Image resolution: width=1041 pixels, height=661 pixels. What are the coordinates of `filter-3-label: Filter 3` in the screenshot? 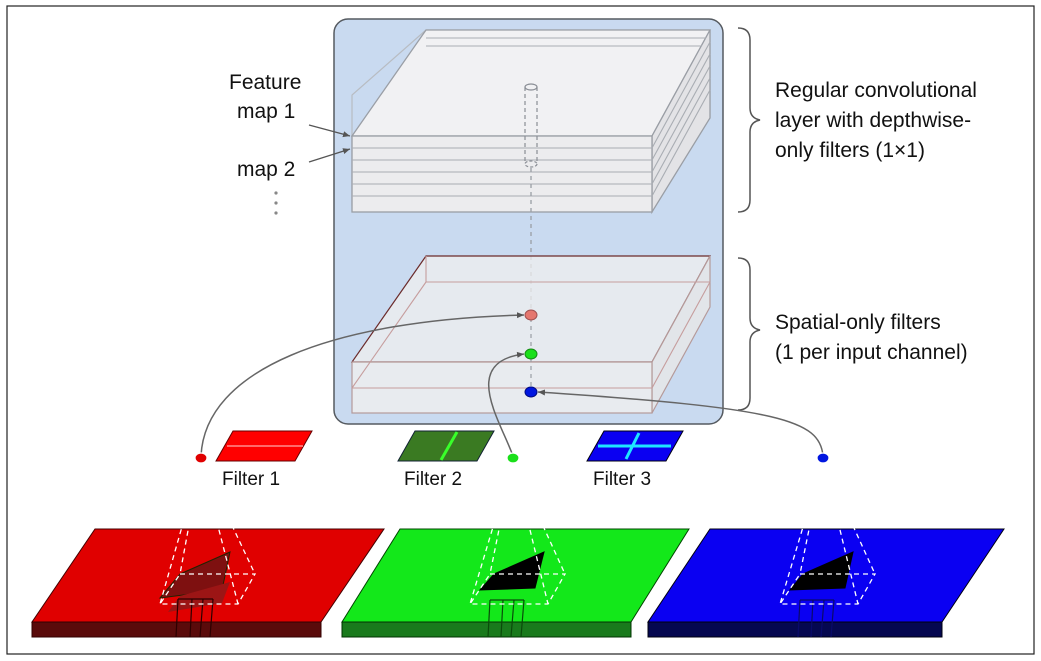 It's located at (622, 479).